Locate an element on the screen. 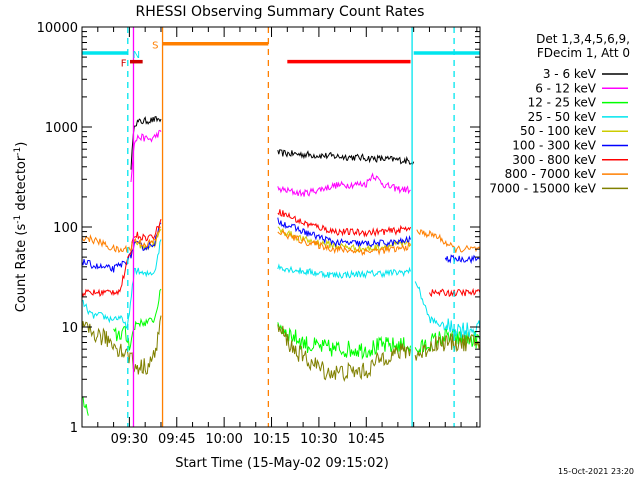  legend-header-1: Det 1,3,4,5,6,9, is located at coordinates (583, 39).